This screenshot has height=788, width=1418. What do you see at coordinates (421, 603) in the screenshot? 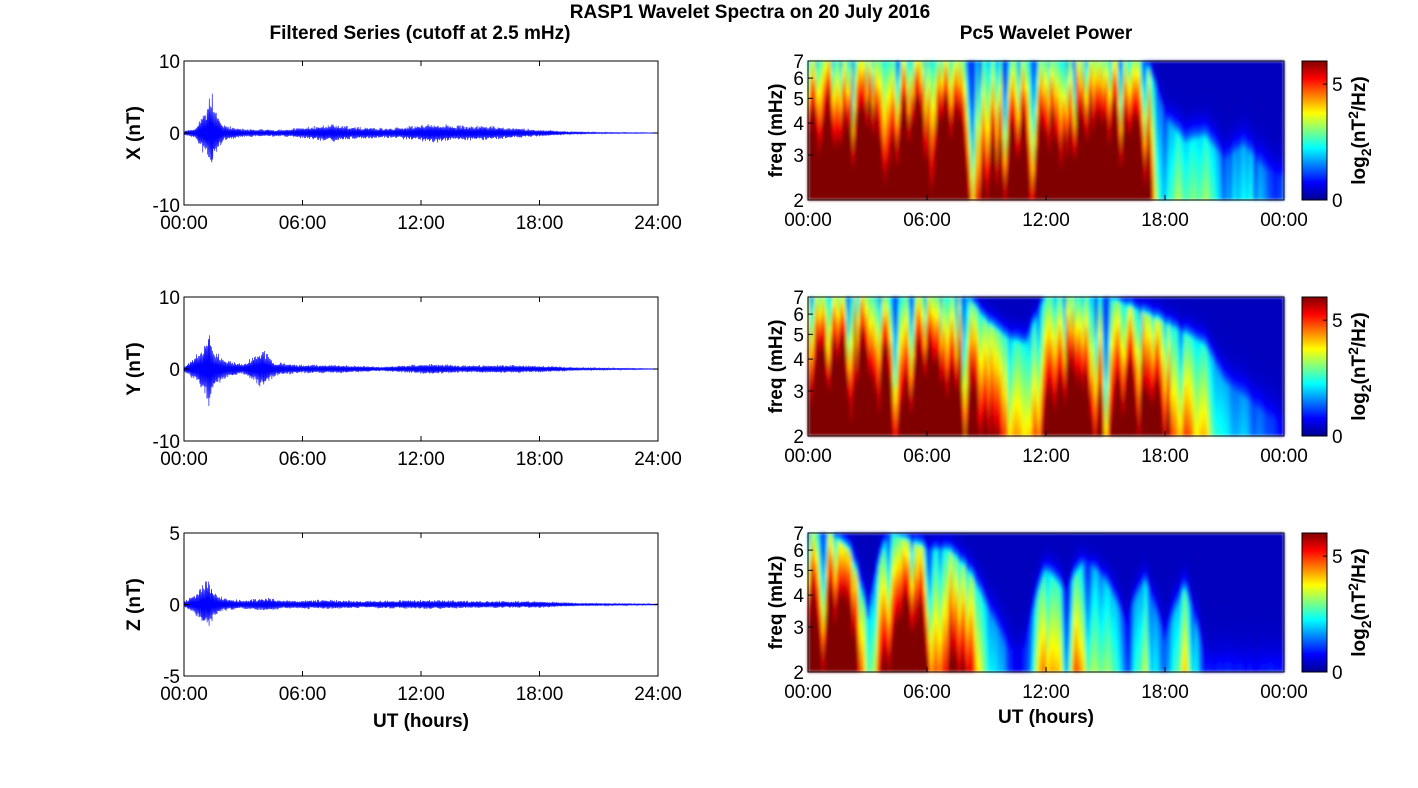
I see `series-line-z` at bounding box center [421, 603].